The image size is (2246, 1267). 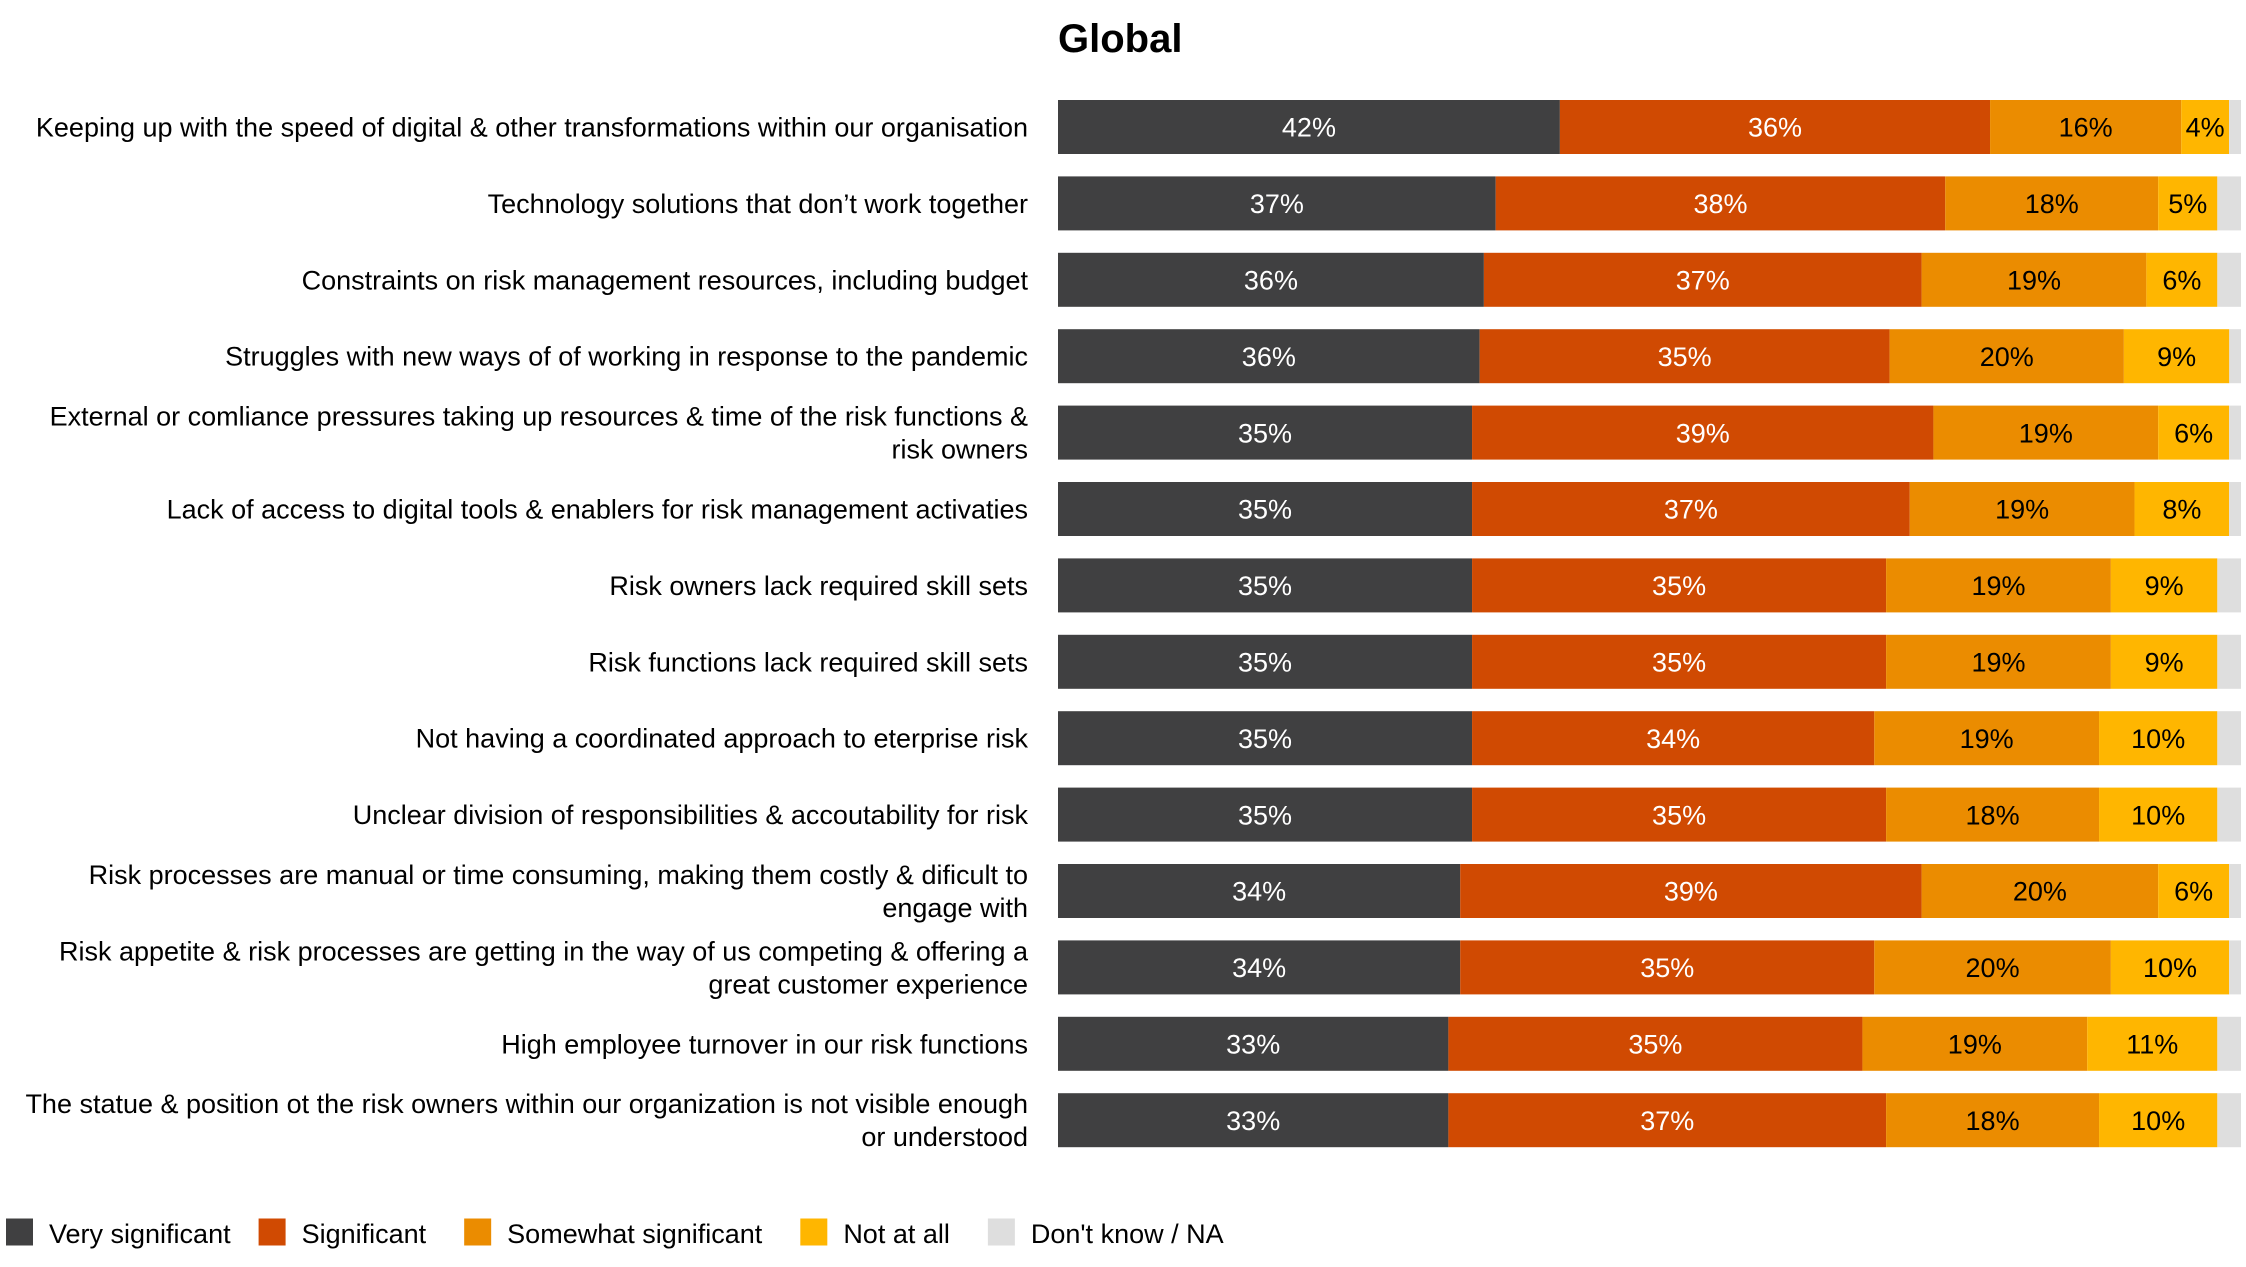 I want to click on data-label: 33%, so click(x=1253, y=1121).